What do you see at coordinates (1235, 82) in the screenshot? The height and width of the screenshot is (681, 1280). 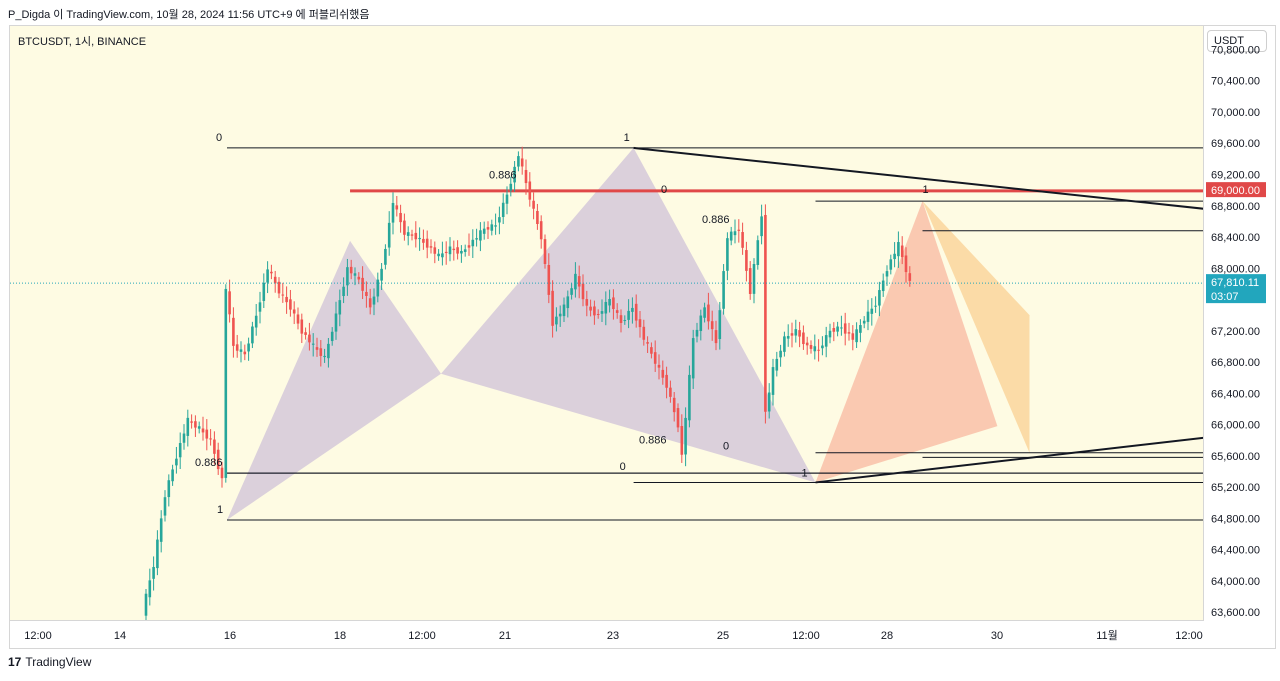 I see `price-tick-label: 70,400.00` at bounding box center [1235, 82].